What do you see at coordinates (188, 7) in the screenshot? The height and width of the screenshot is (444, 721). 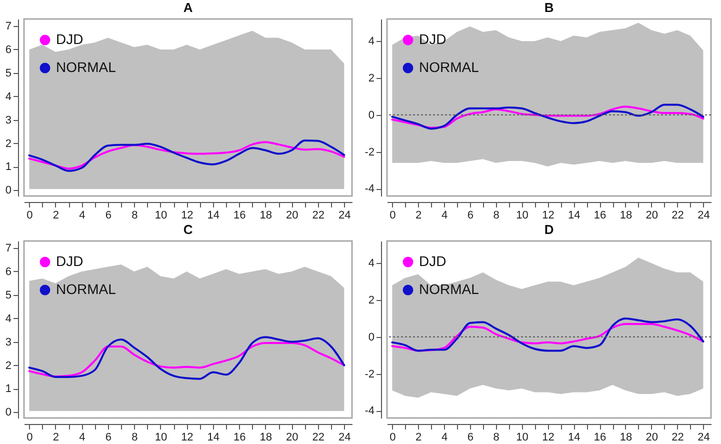 I see `chart-title: A` at bounding box center [188, 7].